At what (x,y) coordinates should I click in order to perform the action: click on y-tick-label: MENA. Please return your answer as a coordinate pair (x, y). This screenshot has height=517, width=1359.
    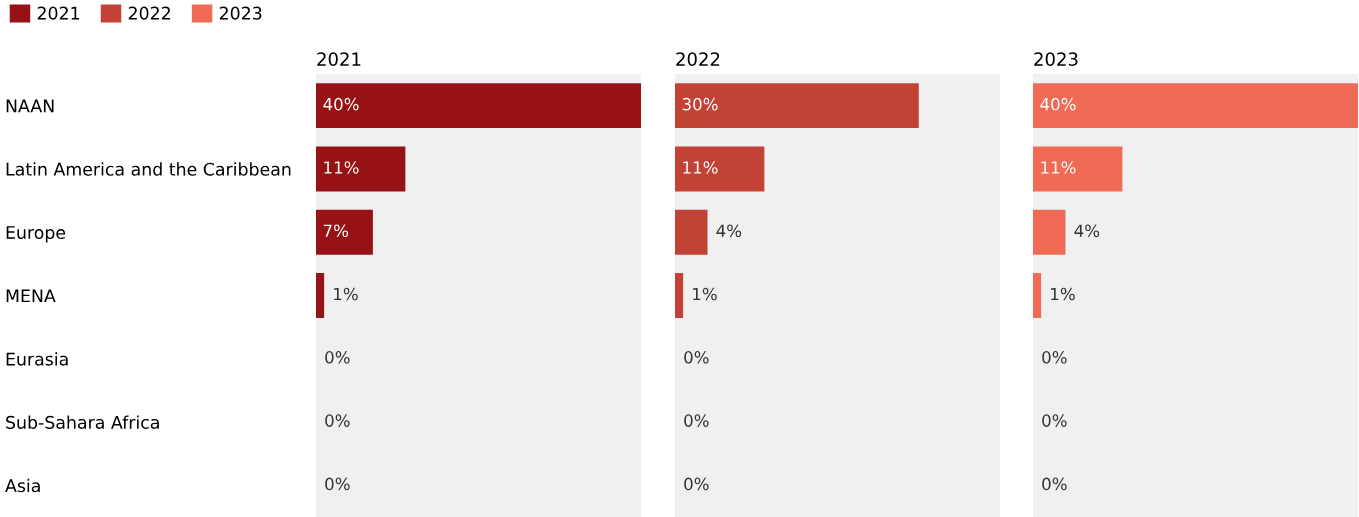
    Looking at the image, I should click on (31, 296).